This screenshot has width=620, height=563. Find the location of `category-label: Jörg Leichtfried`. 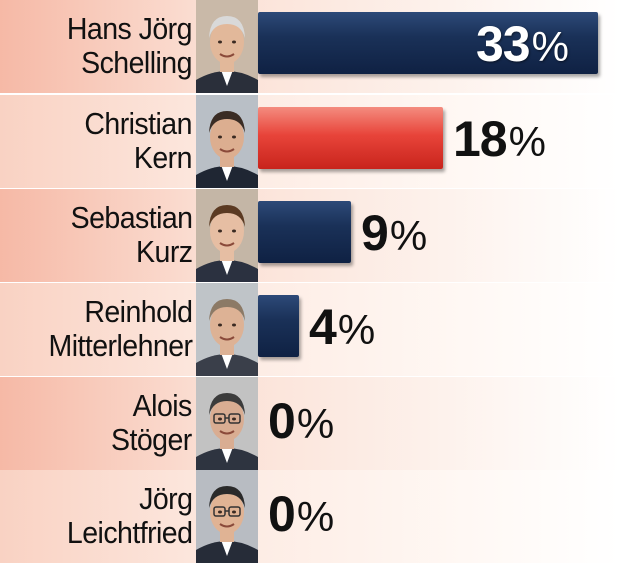

category-label: Jörg Leichtfried is located at coordinates (129, 516).